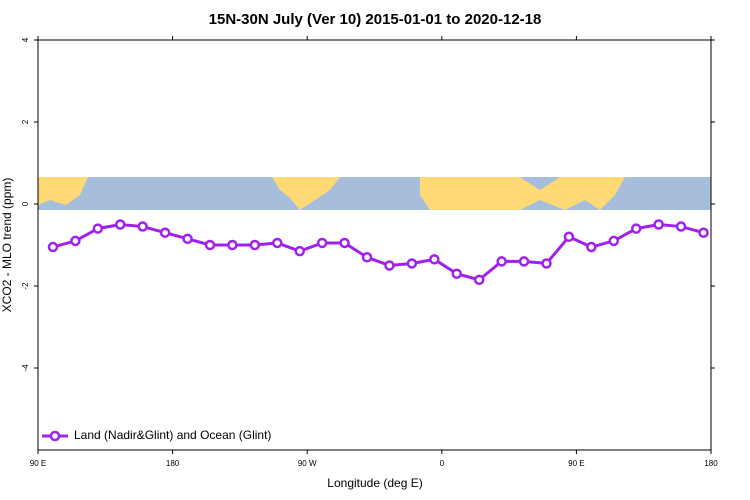 The height and width of the screenshot is (500, 750). What do you see at coordinates (374, 483) in the screenshot?
I see `x-axis-label: Longitude (deg E)` at bounding box center [374, 483].